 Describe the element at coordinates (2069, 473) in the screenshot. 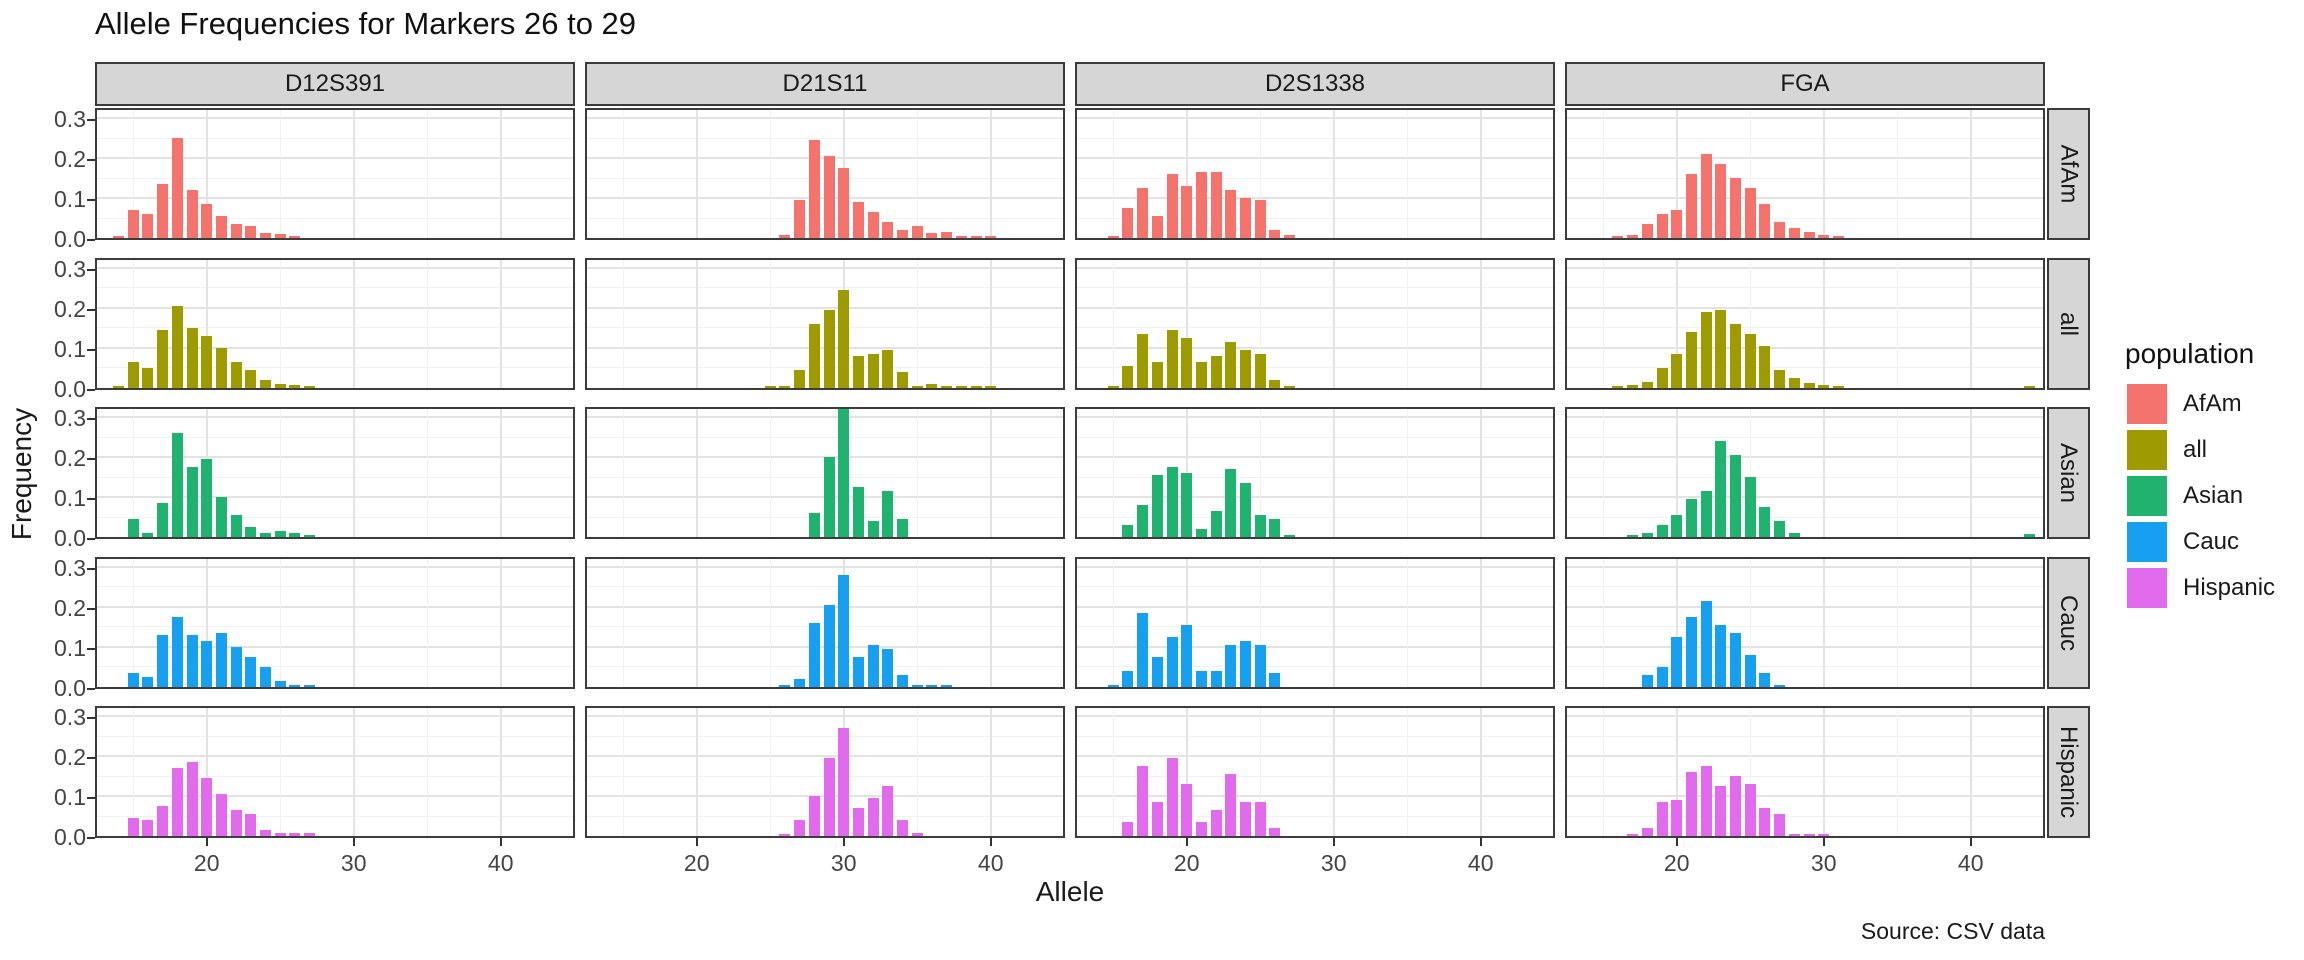

I see `facet-row-label: Asian` at that location.